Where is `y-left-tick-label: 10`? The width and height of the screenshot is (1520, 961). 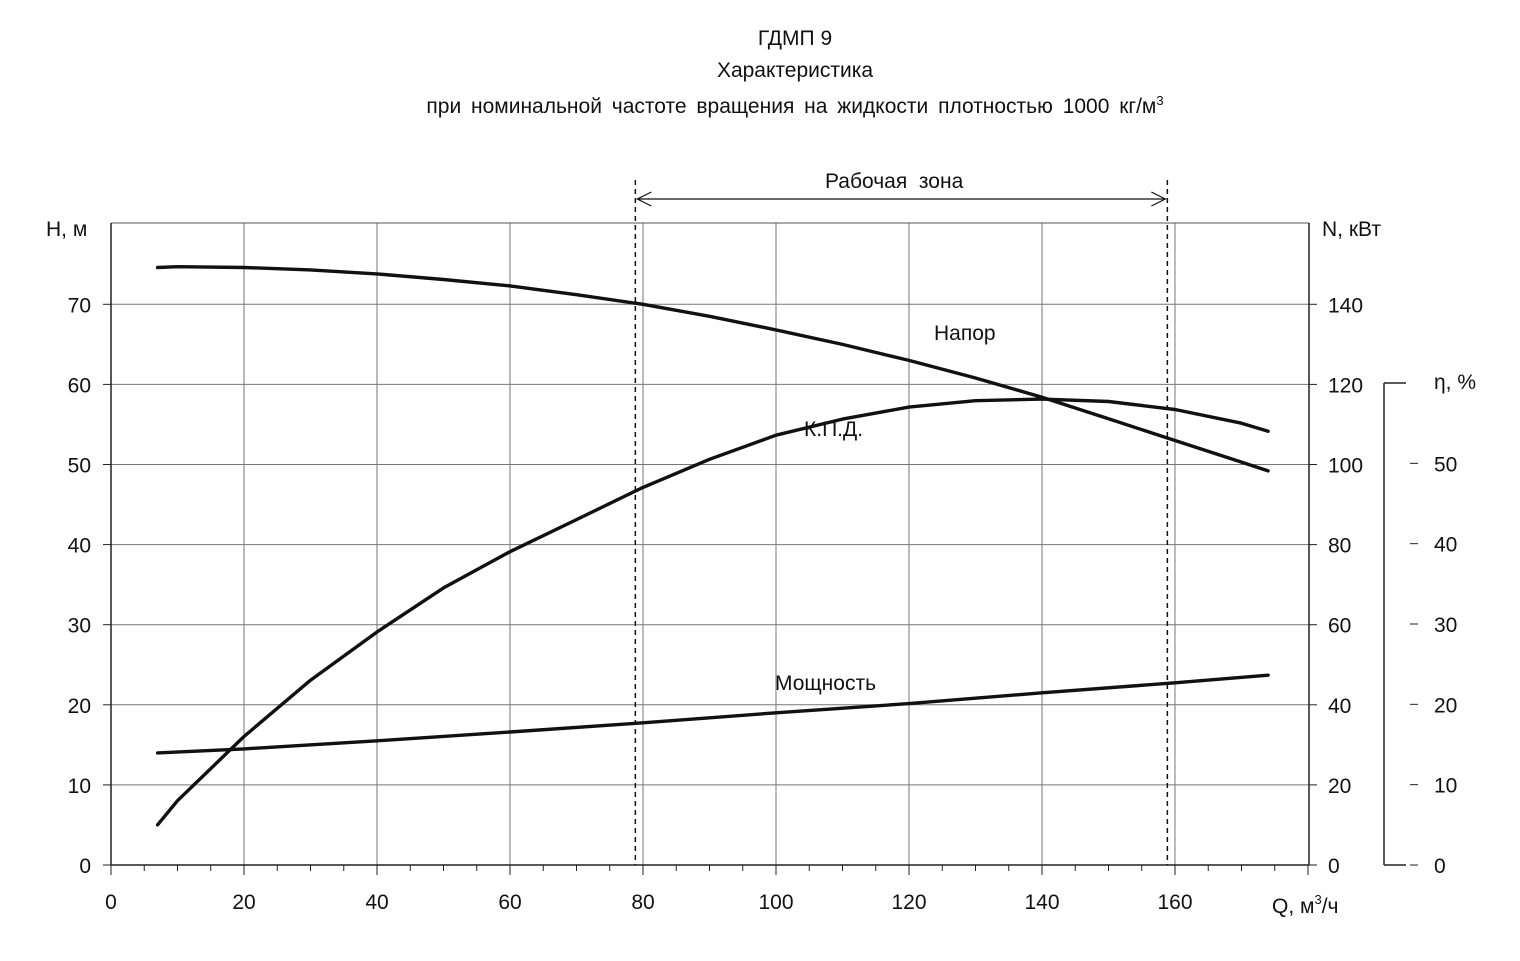
y-left-tick-label: 10 is located at coordinates (79, 786).